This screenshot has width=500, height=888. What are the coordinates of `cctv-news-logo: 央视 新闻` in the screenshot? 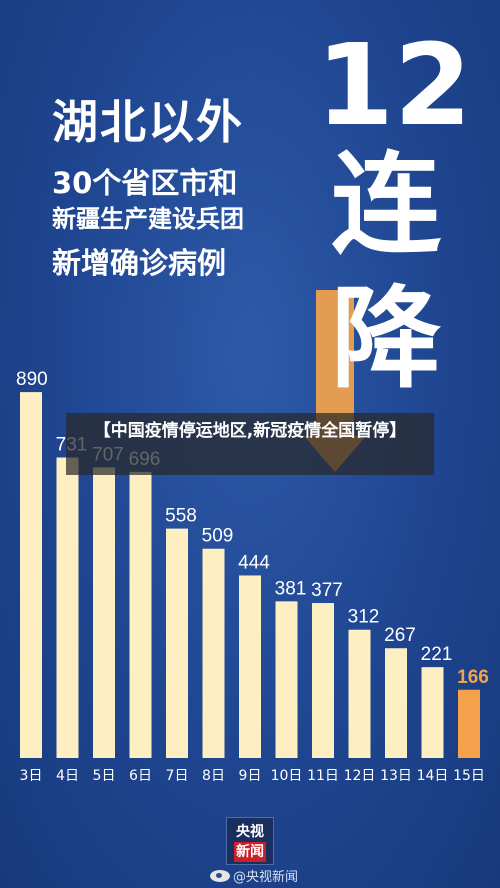 It's located at (250, 841).